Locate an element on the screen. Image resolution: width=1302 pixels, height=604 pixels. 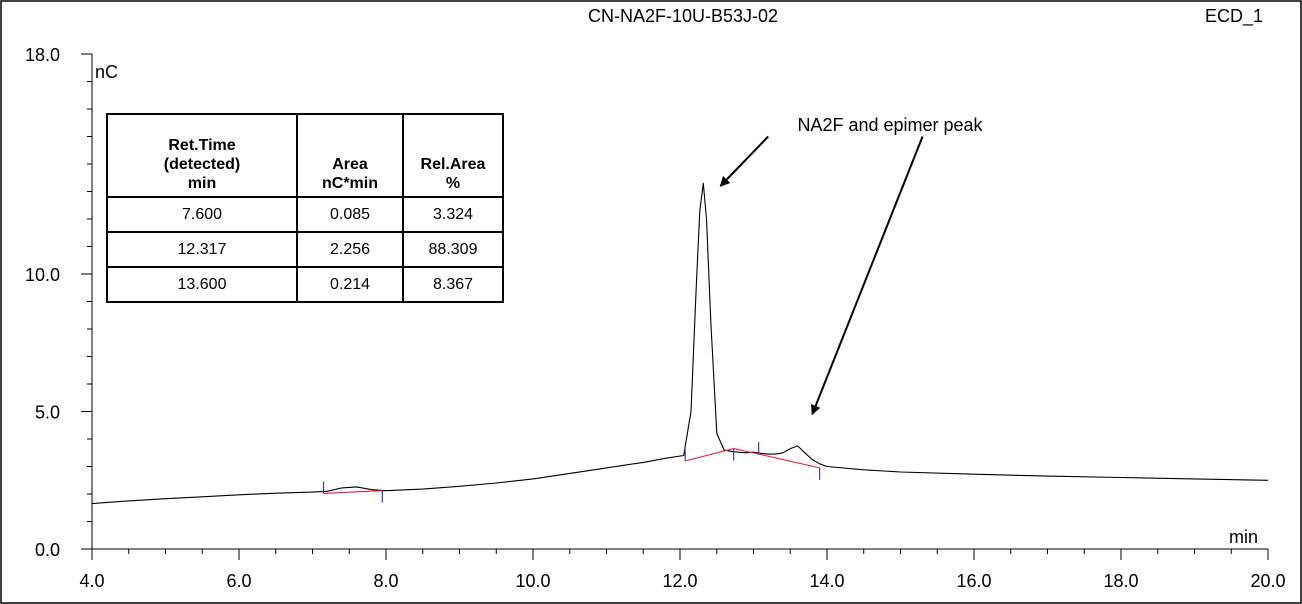
table-row: 7.600 0.085 3.324 is located at coordinates (305, 214).